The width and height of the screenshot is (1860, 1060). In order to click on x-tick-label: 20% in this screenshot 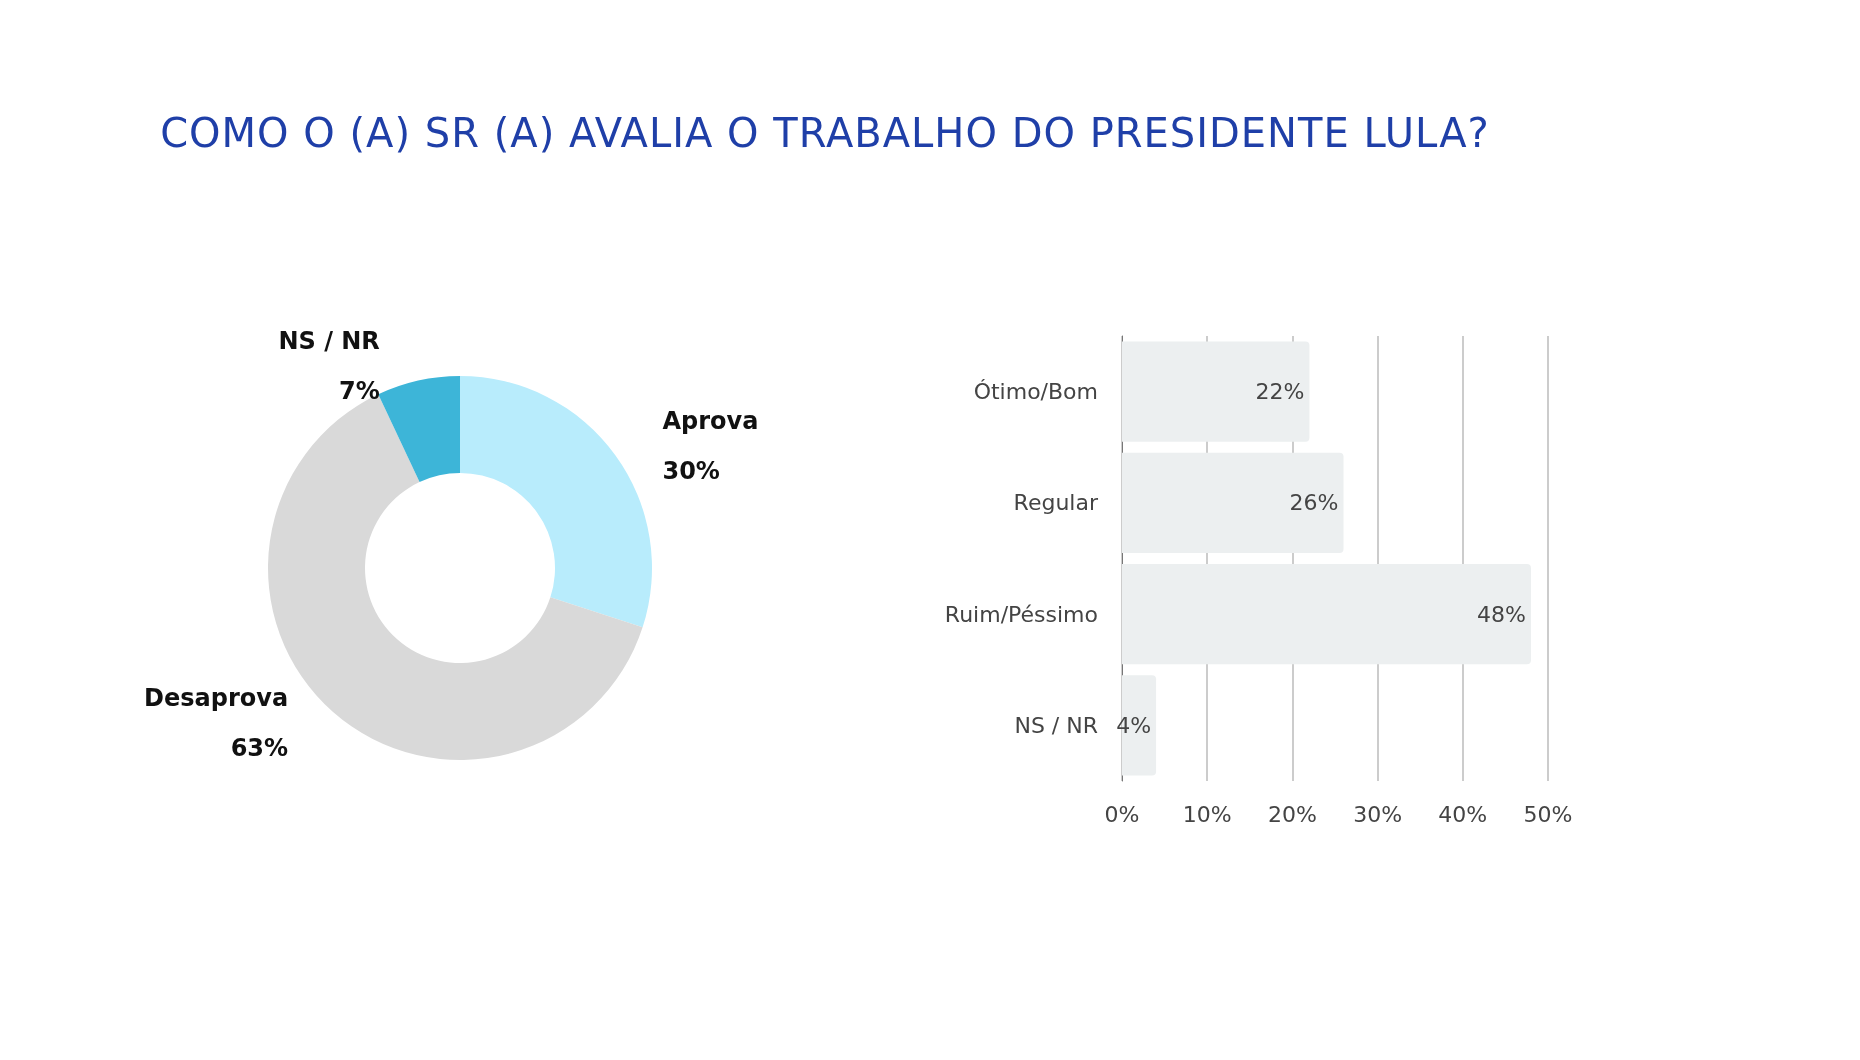, I will do `click(1292, 814)`.